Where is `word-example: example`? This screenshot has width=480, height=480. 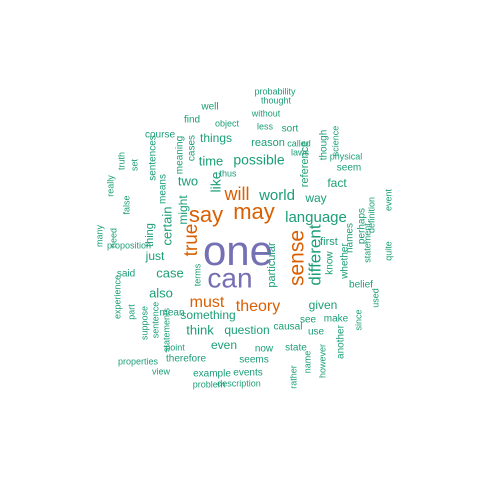 word-example: example is located at coordinates (212, 374).